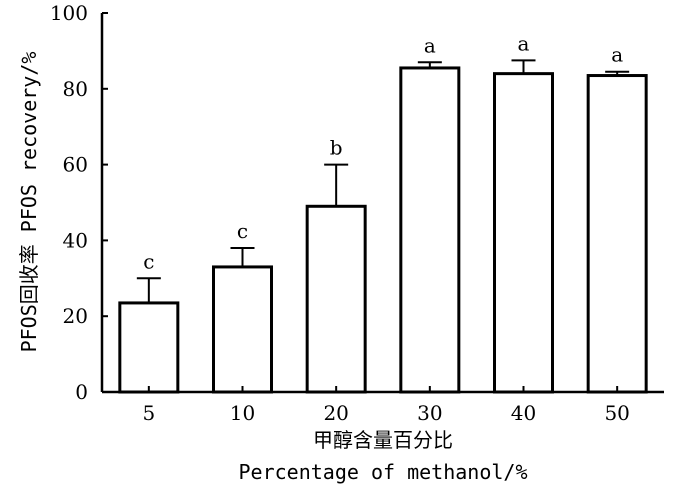 This screenshot has width=700, height=490. What do you see at coordinates (242, 413) in the screenshot?
I see `x-tick-label: 10` at bounding box center [242, 413].